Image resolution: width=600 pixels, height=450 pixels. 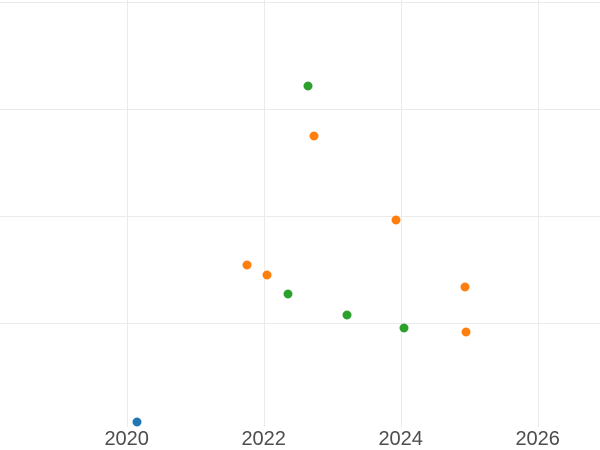 What do you see at coordinates (263, 439) in the screenshot?
I see `x-axis-tick-label: 2022` at bounding box center [263, 439].